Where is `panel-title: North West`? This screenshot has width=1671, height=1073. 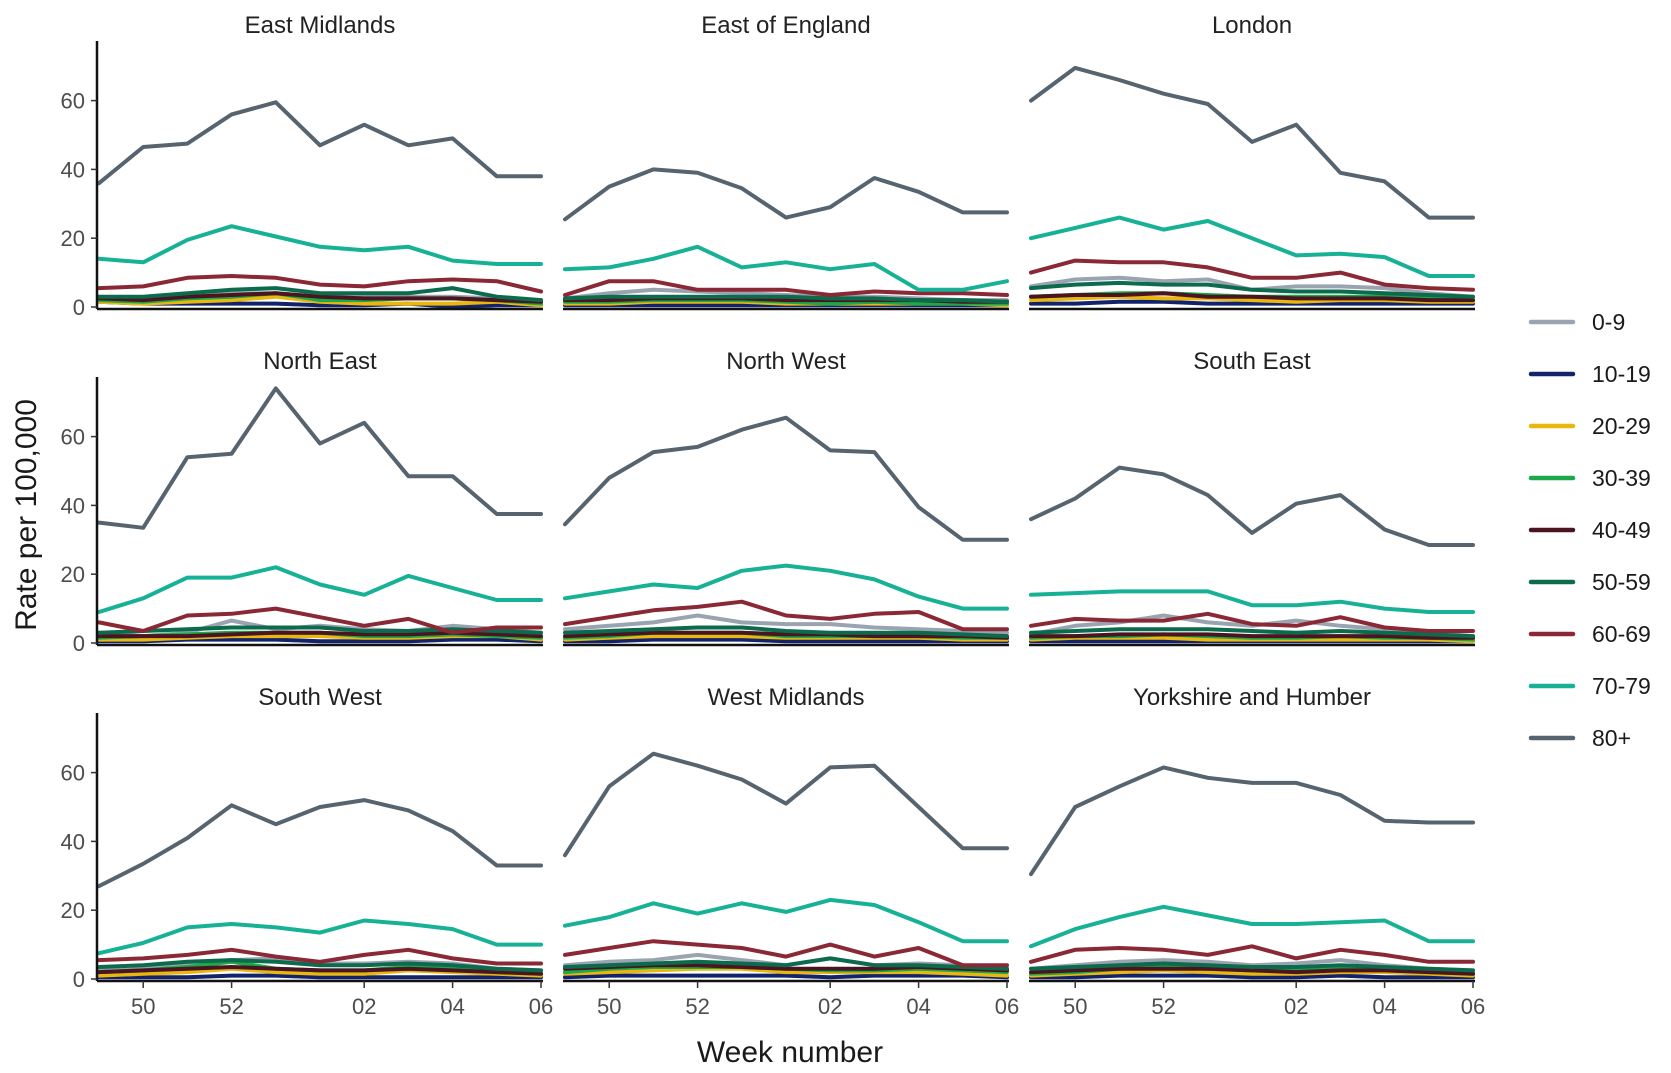
panel-title: North West is located at coordinates (786, 361).